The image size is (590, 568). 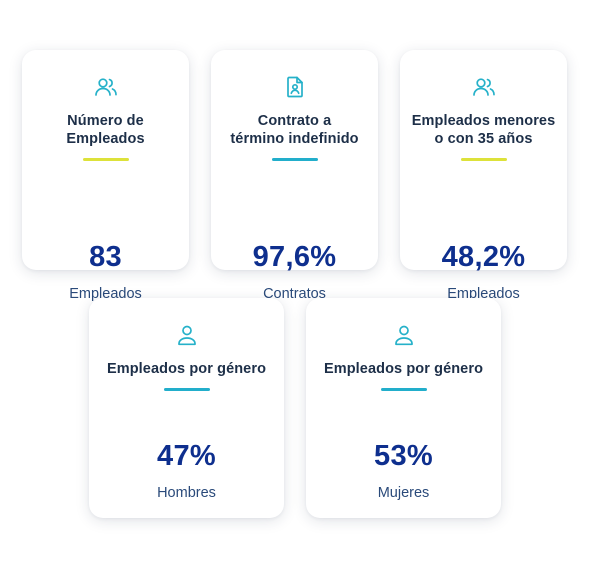 I want to click on card-title: Número de Empleados, so click(x=105, y=130).